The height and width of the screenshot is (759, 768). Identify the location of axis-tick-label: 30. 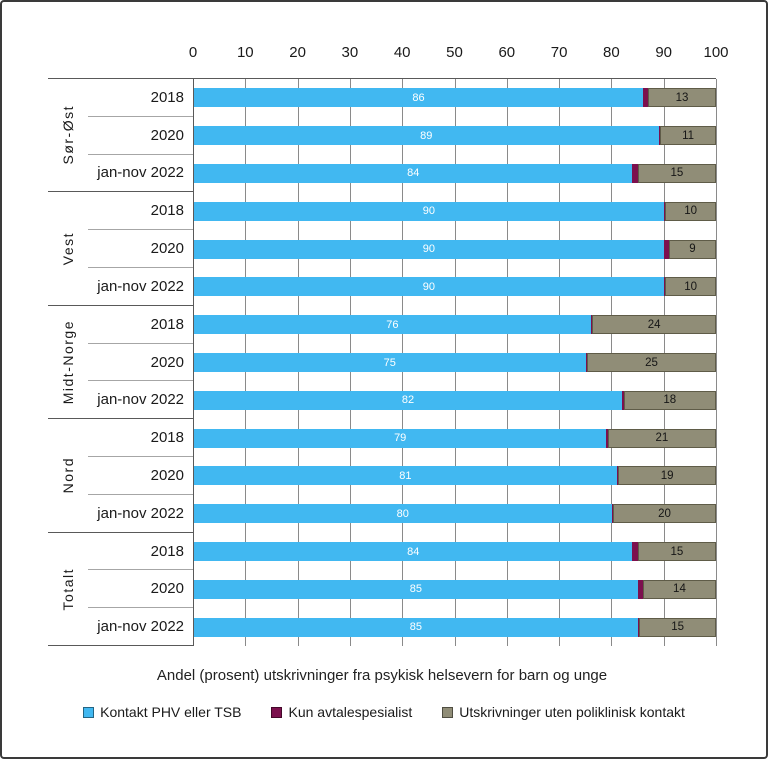
(350, 52).